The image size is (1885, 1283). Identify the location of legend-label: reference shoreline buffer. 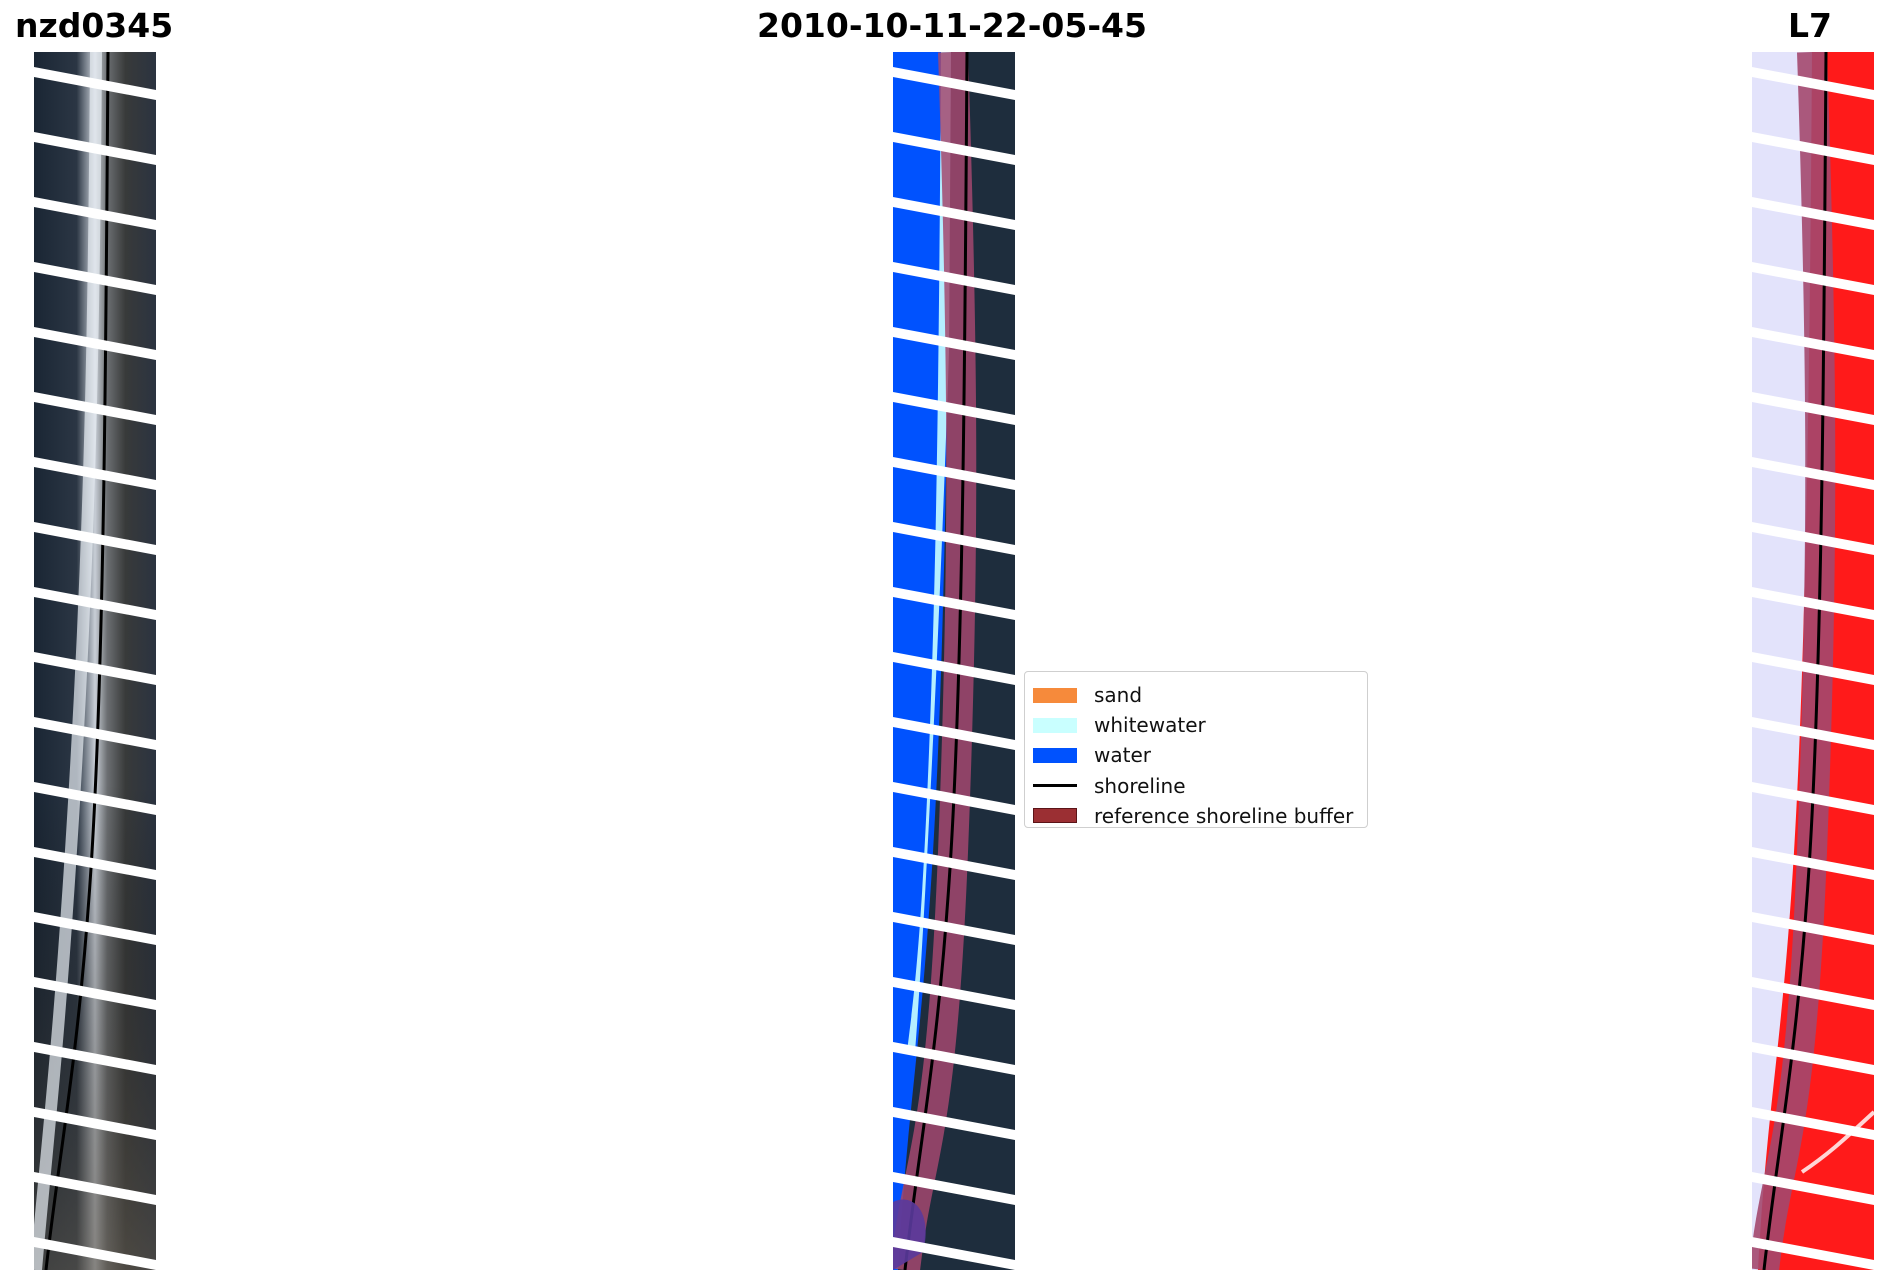
(1224, 815).